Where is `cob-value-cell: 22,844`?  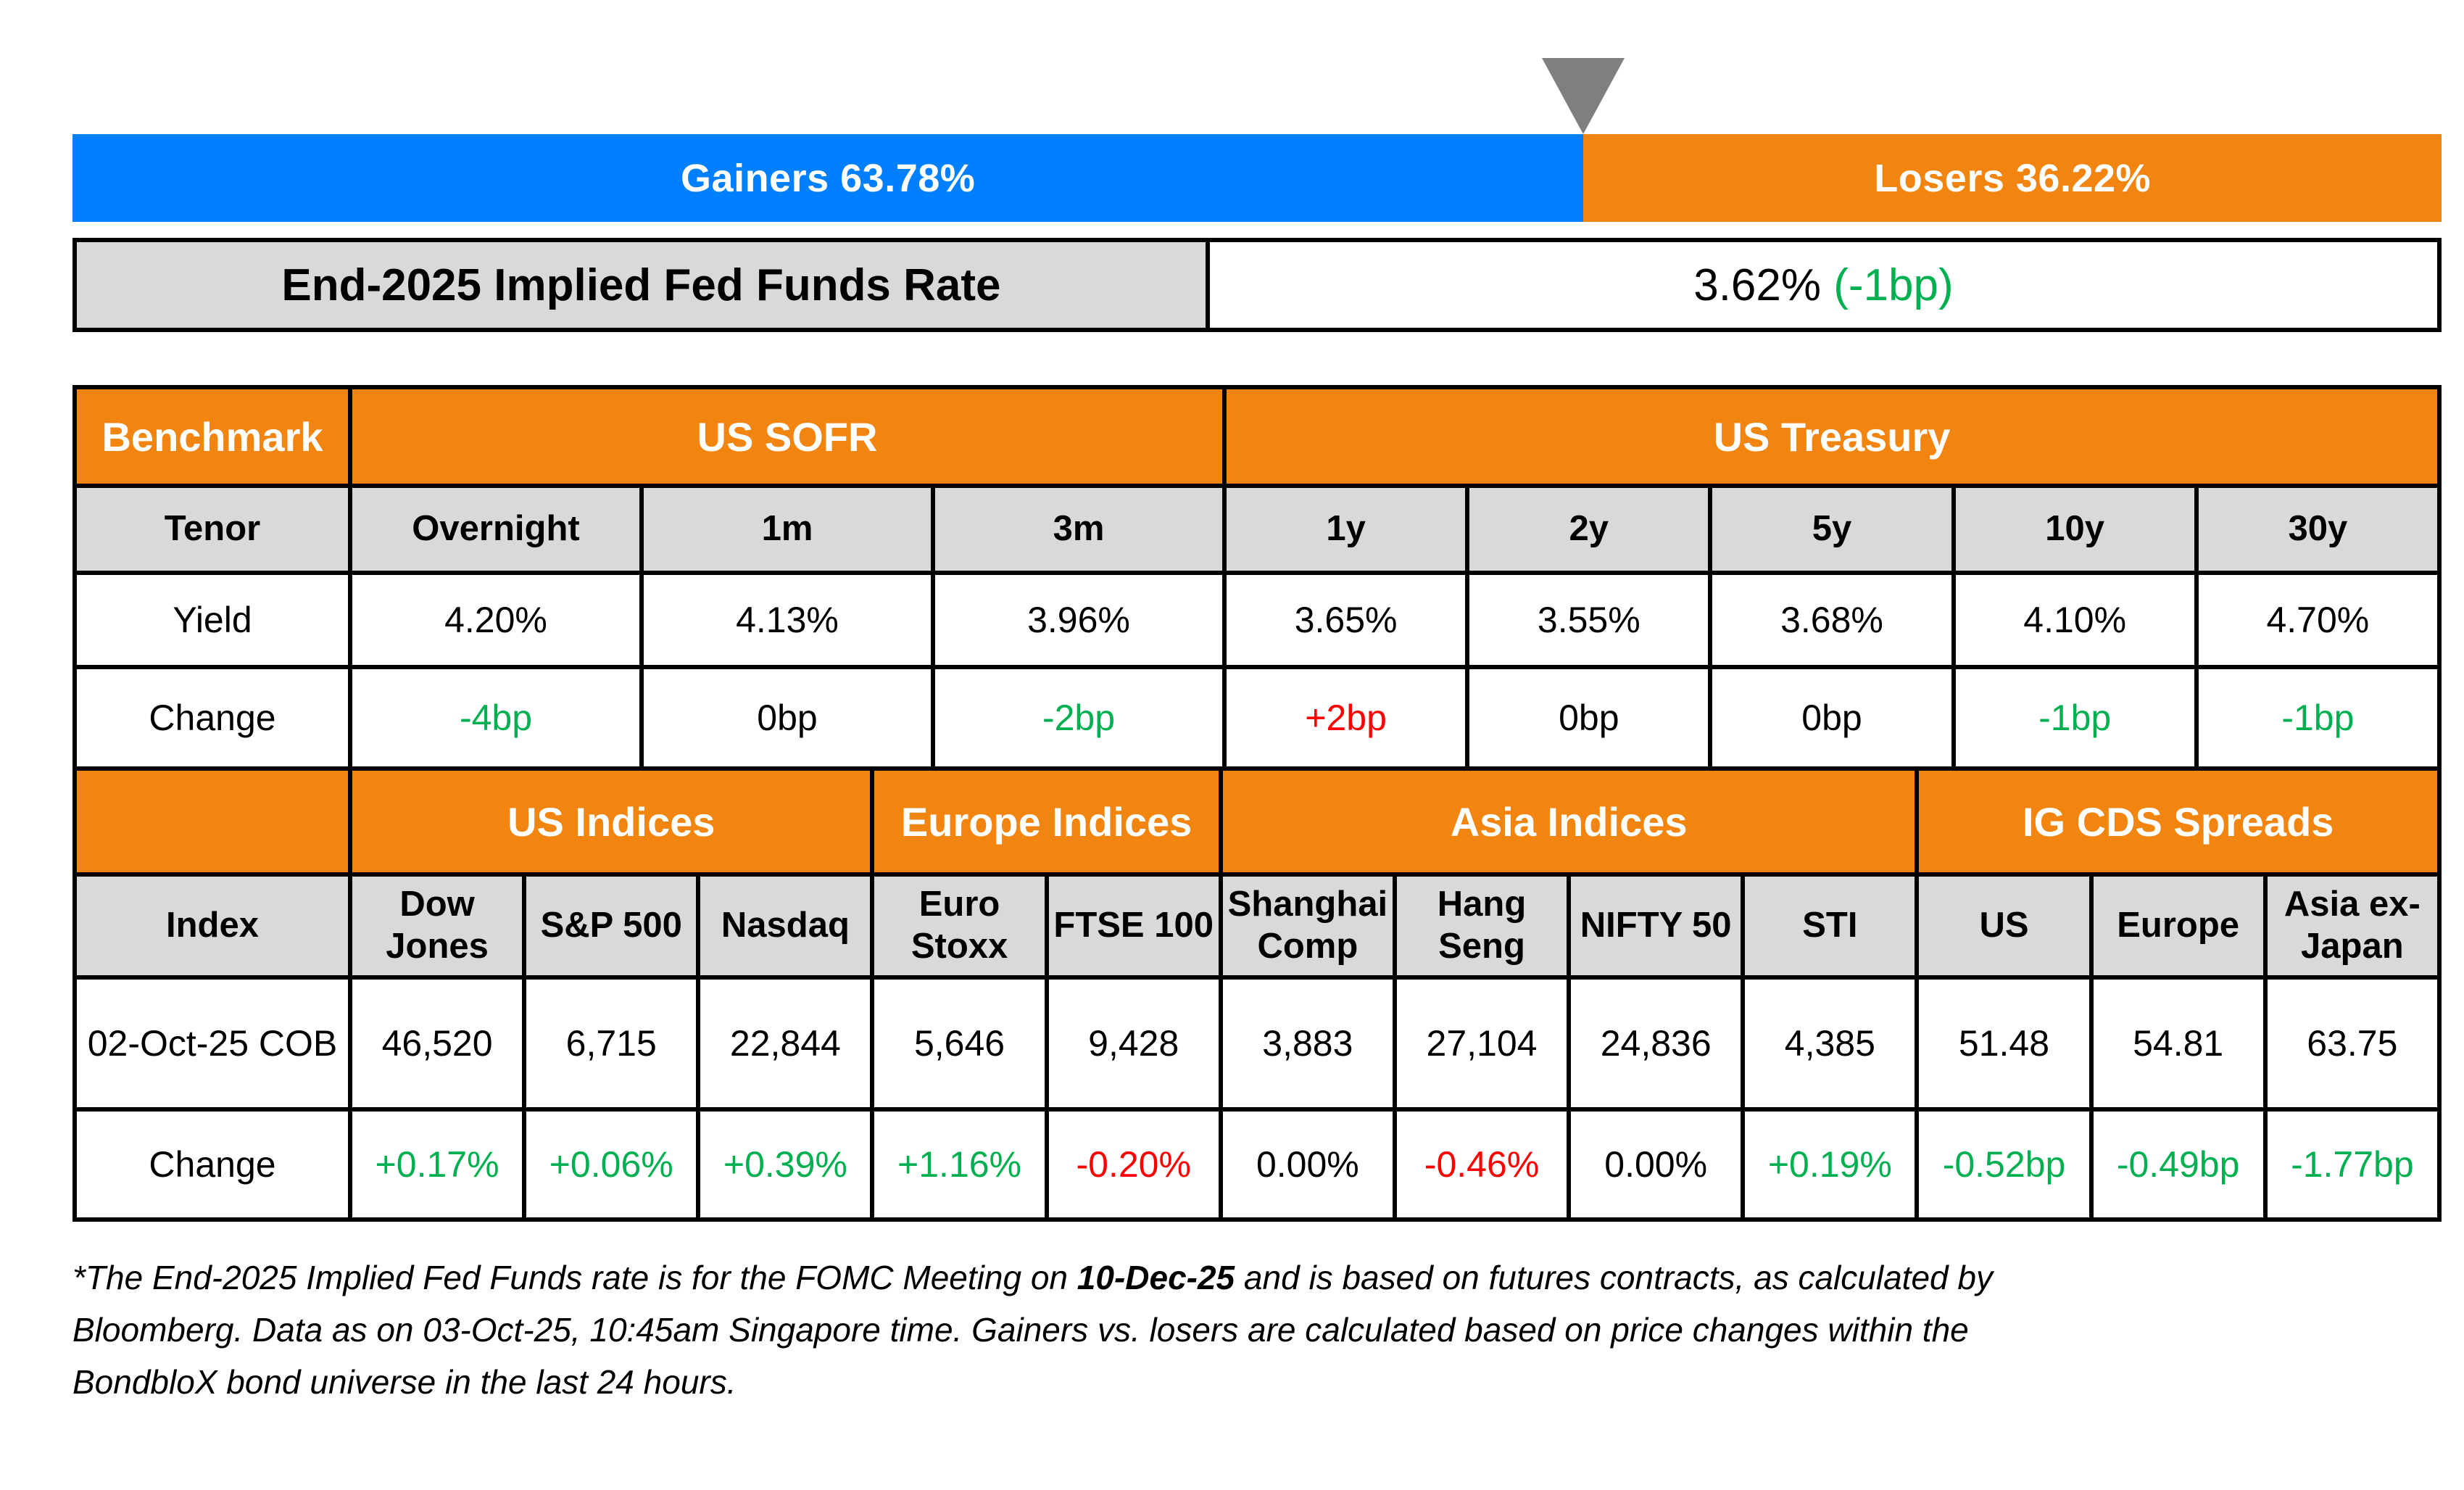 cob-value-cell: 22,844 is located at coordinates (786, 1043).